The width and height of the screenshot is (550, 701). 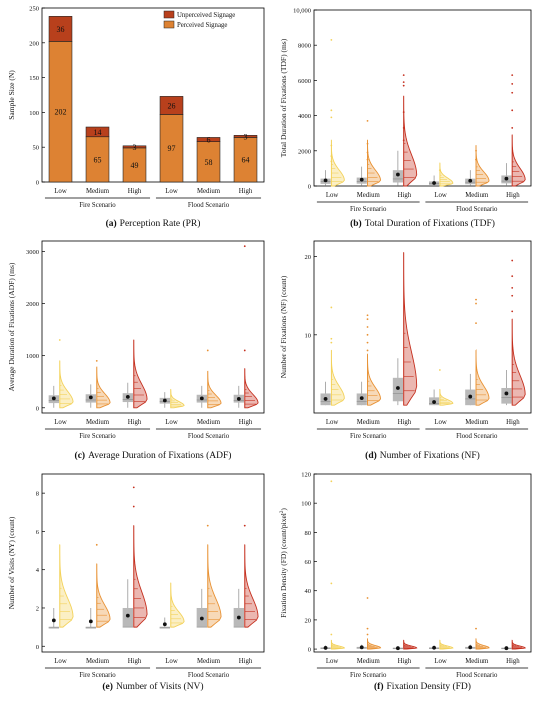 I want to click on y-tick-label: 8, so click(x=37, y=494).